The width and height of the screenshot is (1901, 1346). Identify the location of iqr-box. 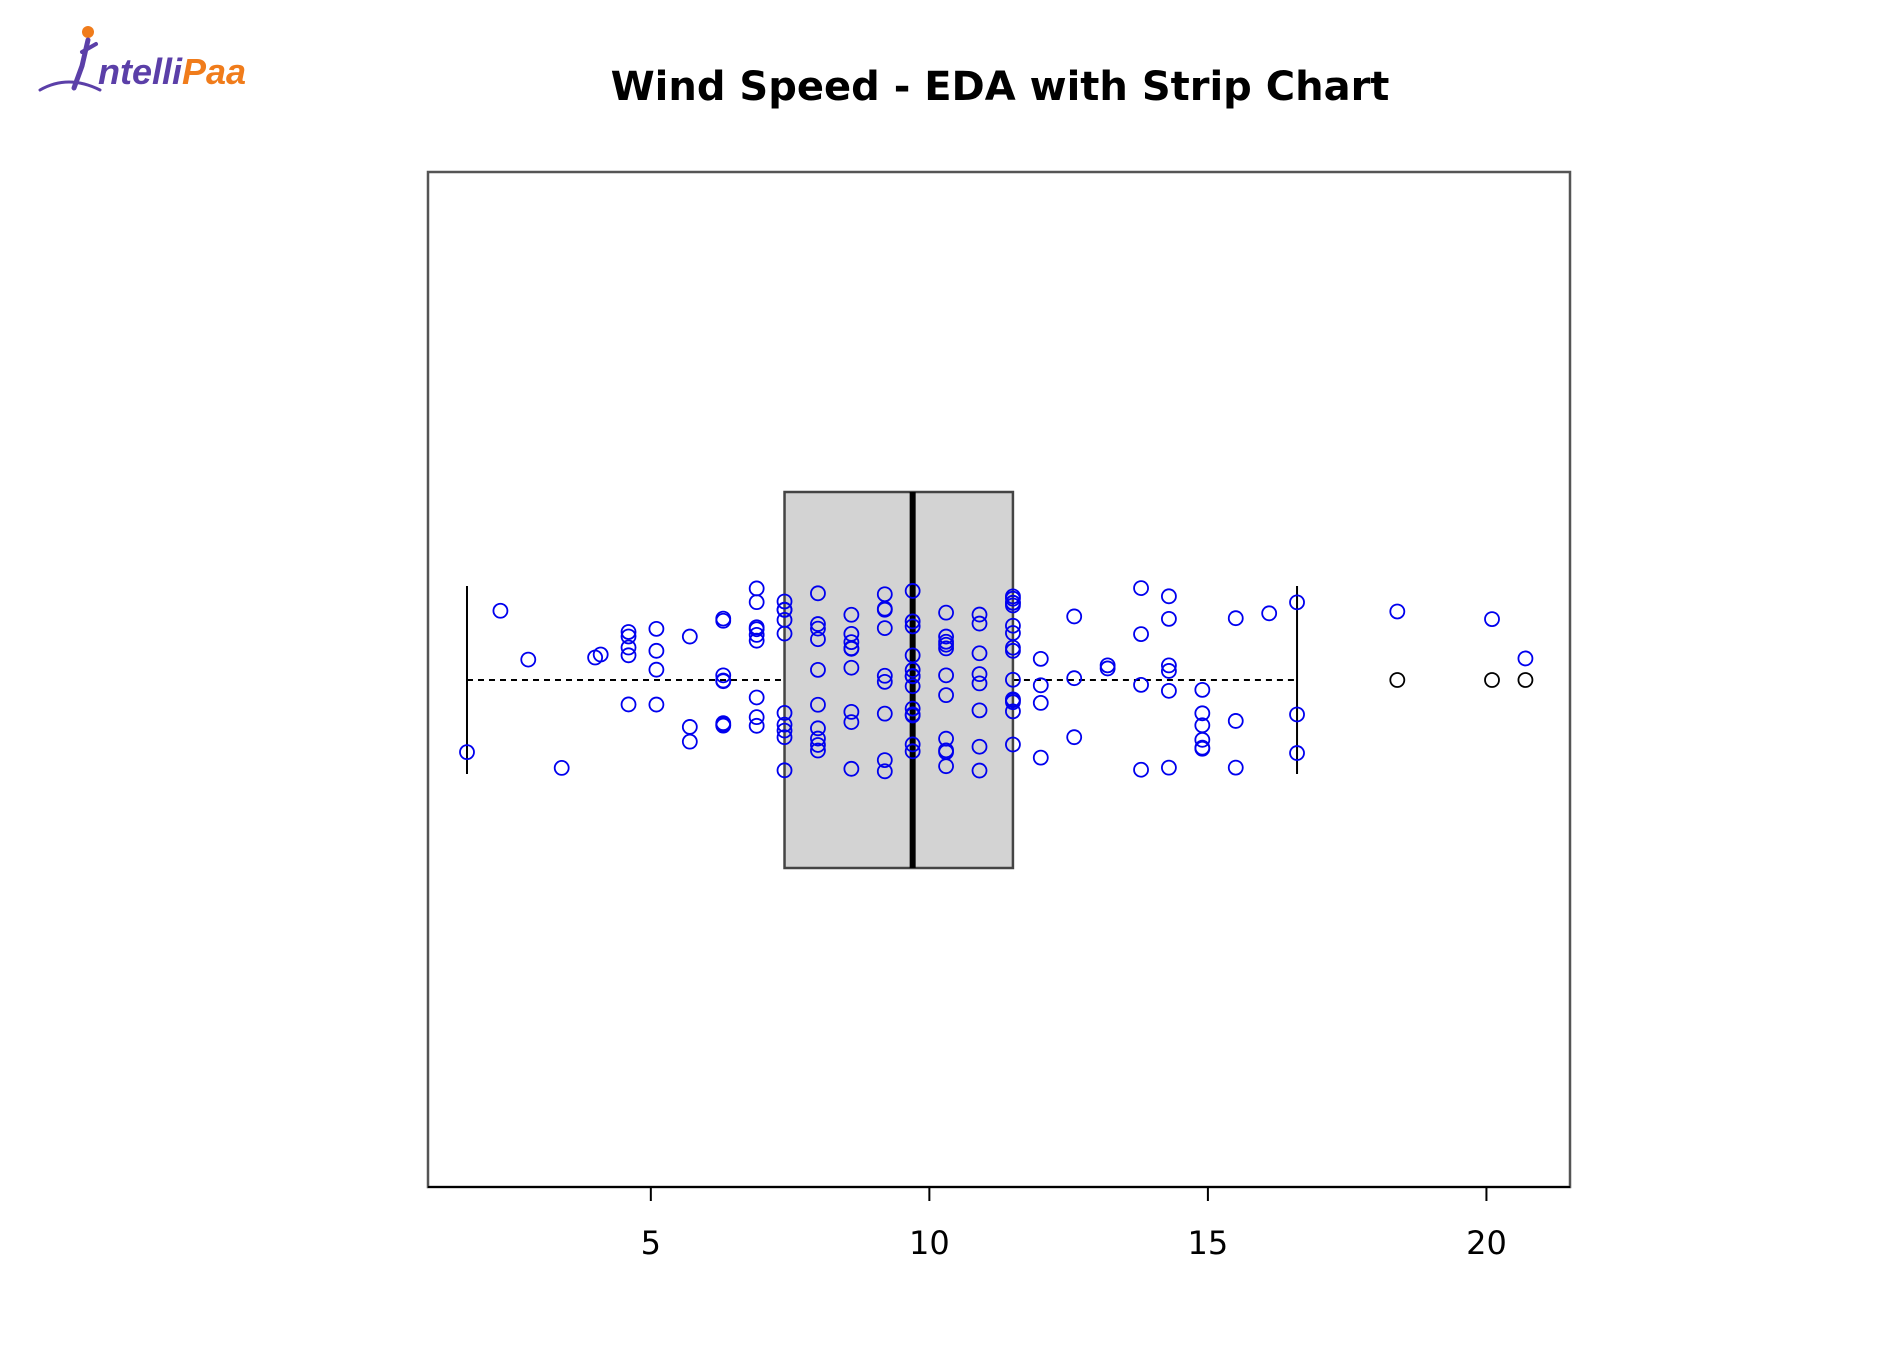
(899, 680).